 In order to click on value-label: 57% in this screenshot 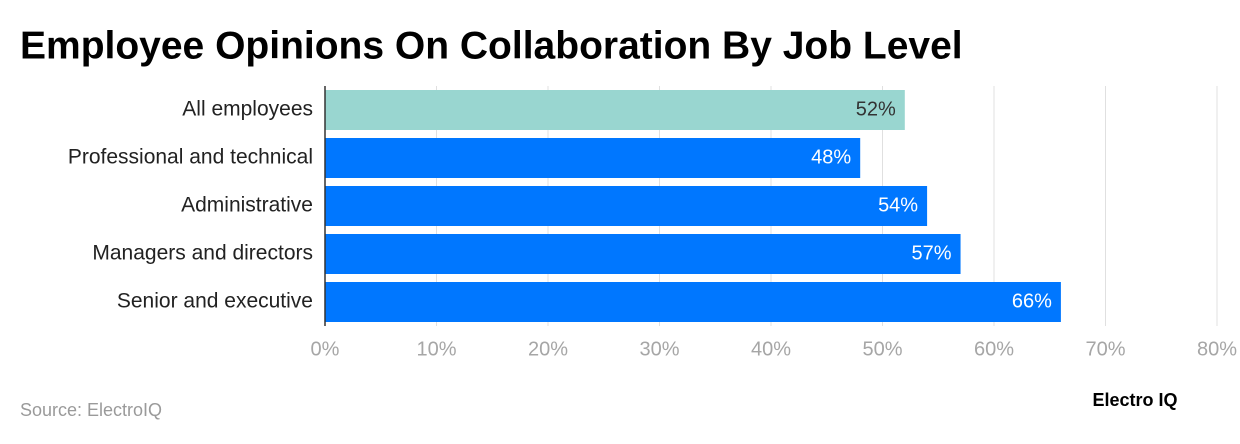, I will do `click(932, 253)`.